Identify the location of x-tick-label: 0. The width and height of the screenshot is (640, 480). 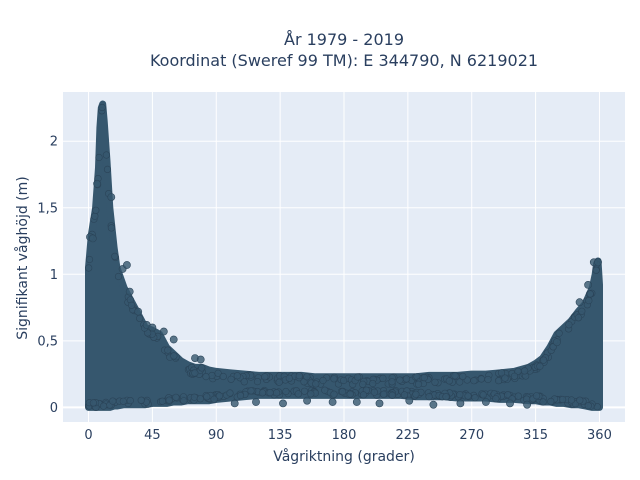
(88, 435).